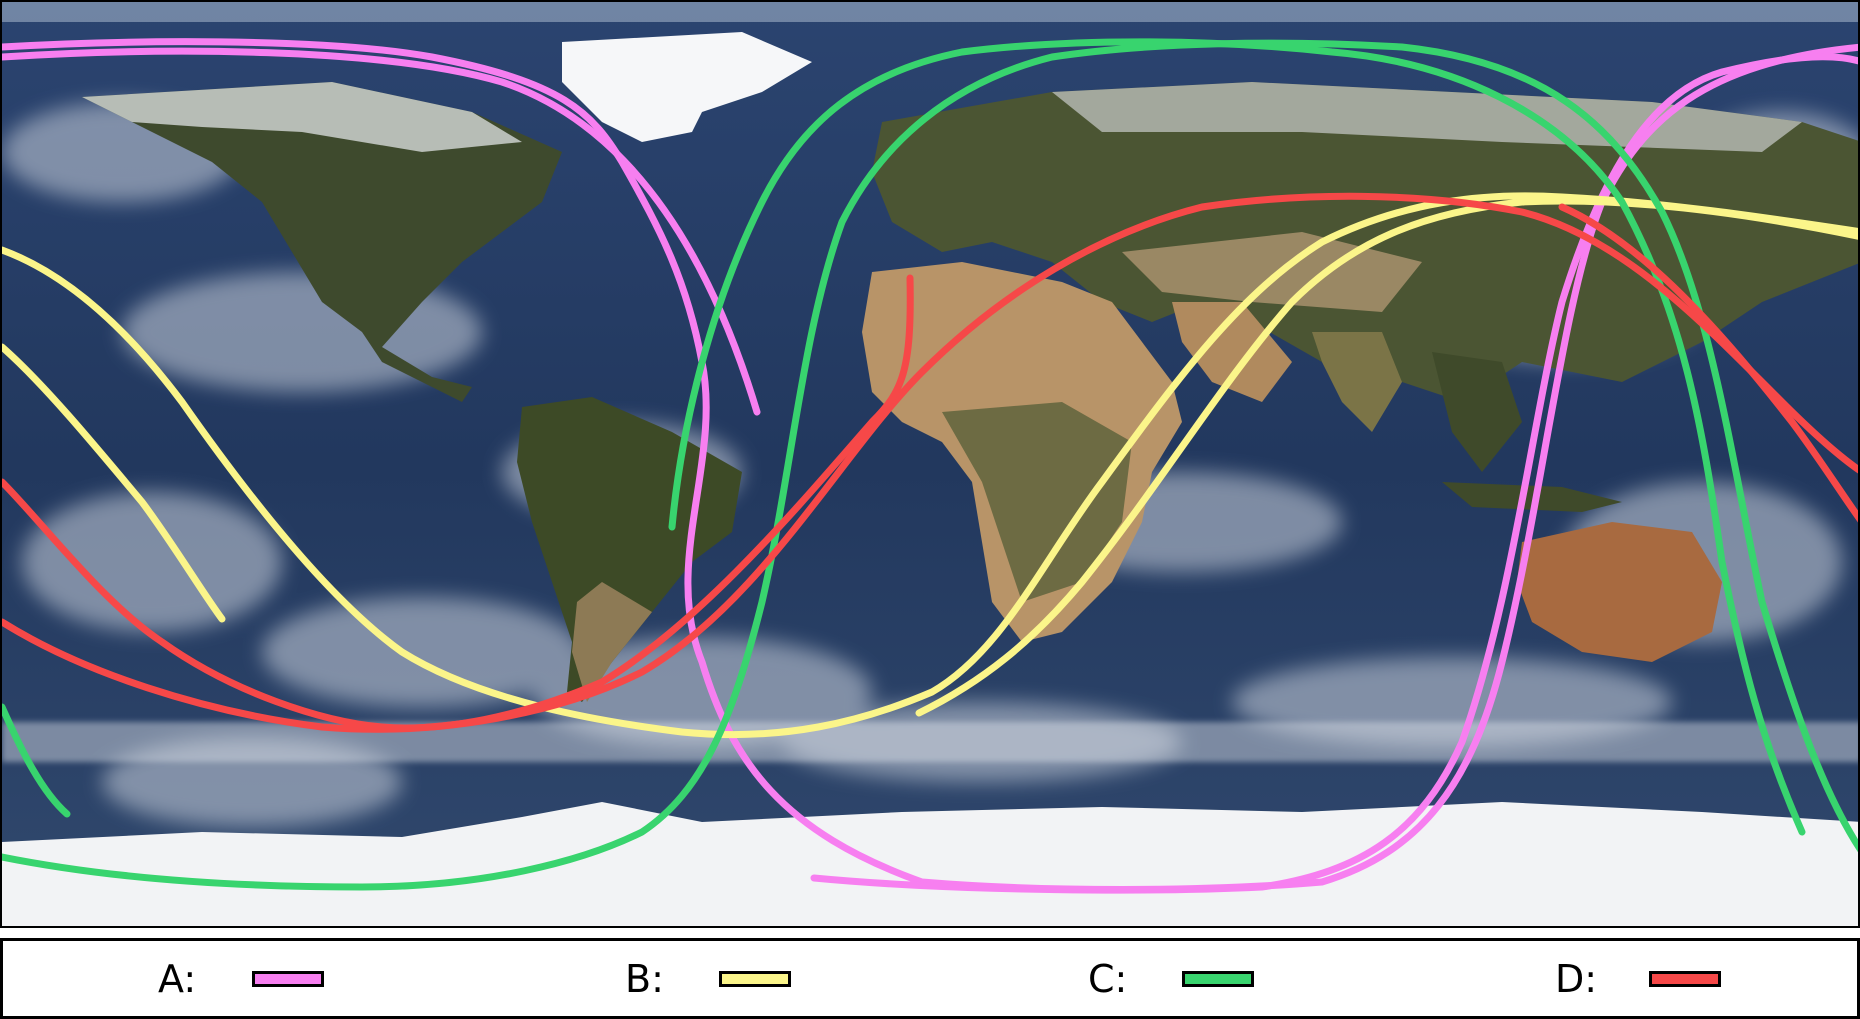 This screenshot has width=1860, height=1019. What do you see at coordinates (1477, 412) in the screenshot?
I see `southeast-asia` at bounding box center [1477, 412].